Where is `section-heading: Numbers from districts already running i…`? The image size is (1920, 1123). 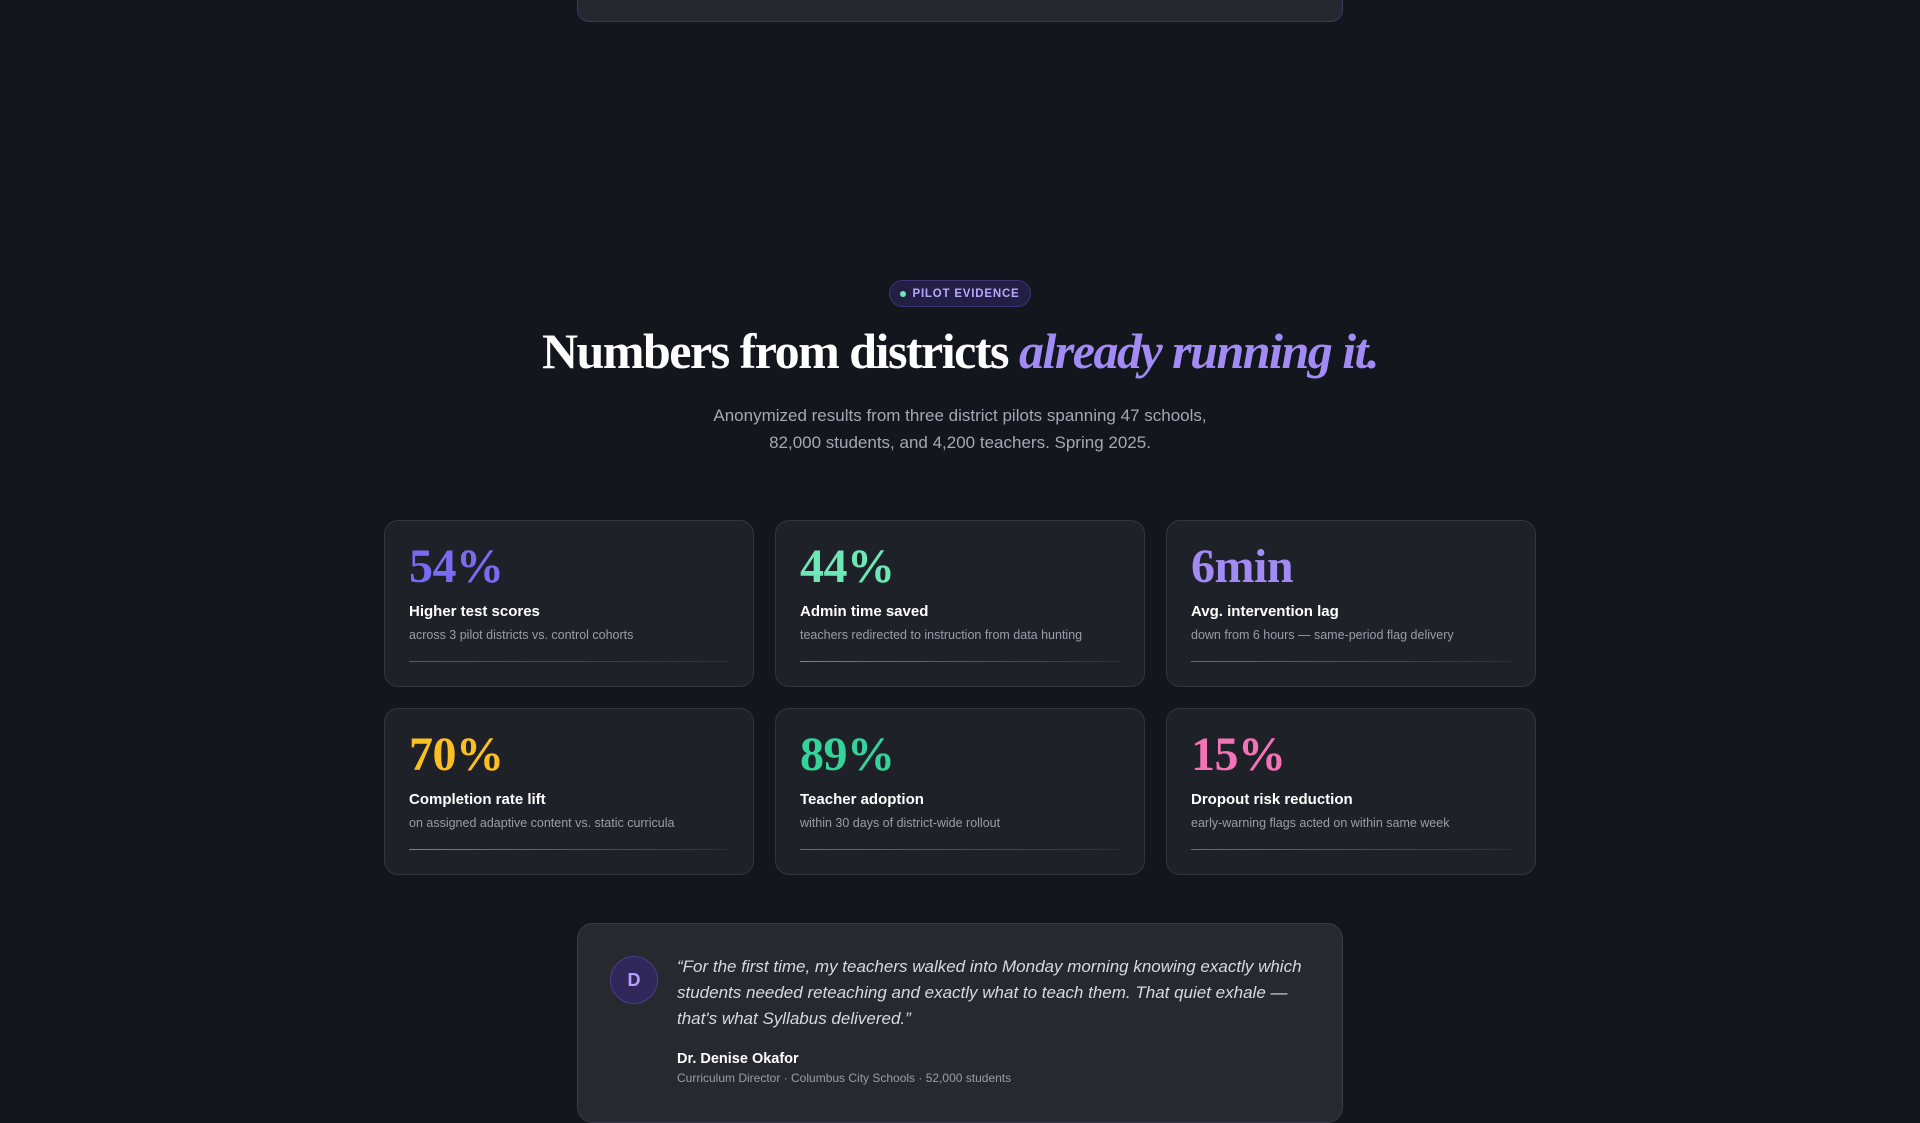 section-heading: Numbers from districts already running i… is located at coordinates (960, 351).